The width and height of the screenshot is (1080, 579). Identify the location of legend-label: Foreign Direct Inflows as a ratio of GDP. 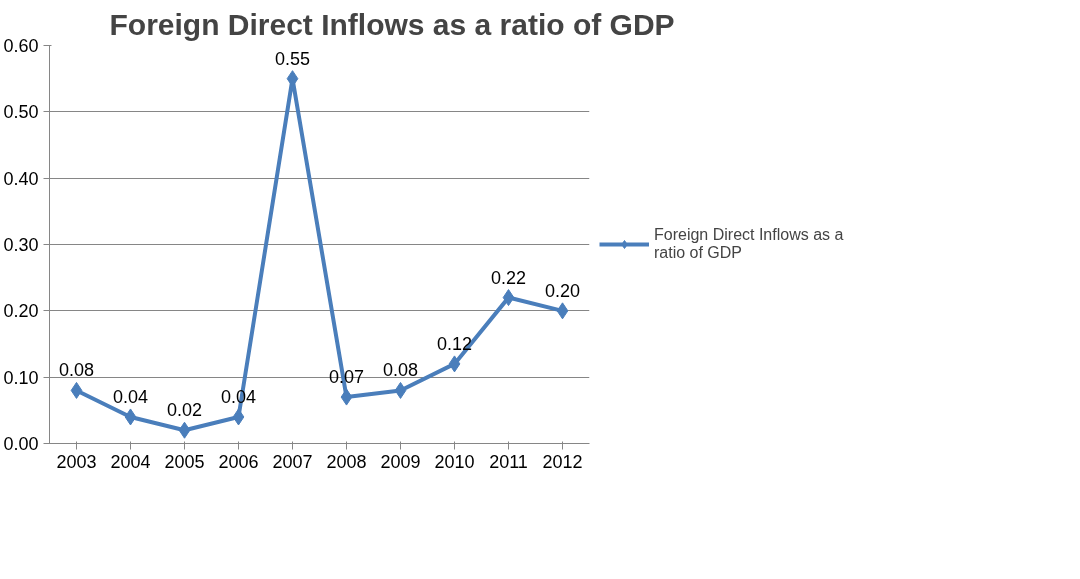
(749, 244).